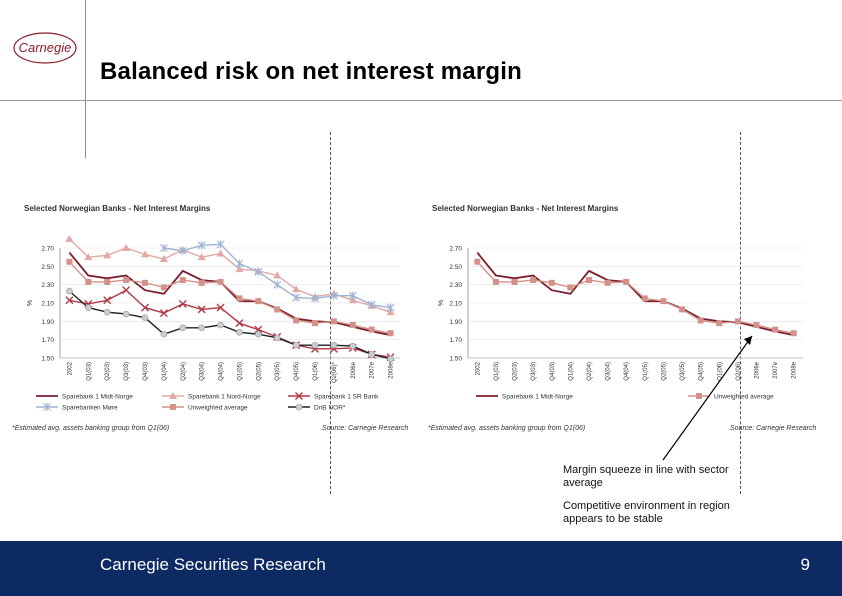  Describe the element at coordinates (90, 408) in the screenshot. I see `legend-label: Sparebanken Møre` at that location.